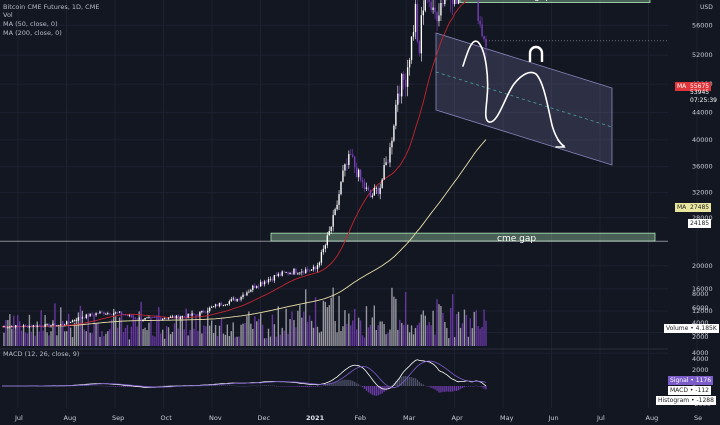 The image size is (720, 425). I want to click on price-tick-label: 40000, so click(702, 140).